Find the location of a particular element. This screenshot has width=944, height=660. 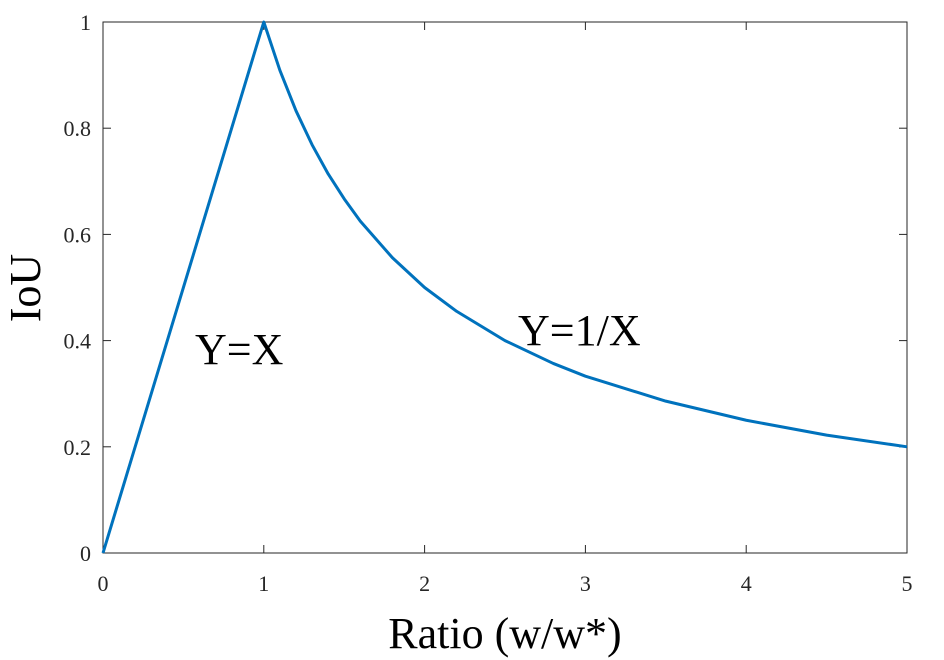

x-axis-label: Ratio (w/w*) is located at coordinates (504, 633).